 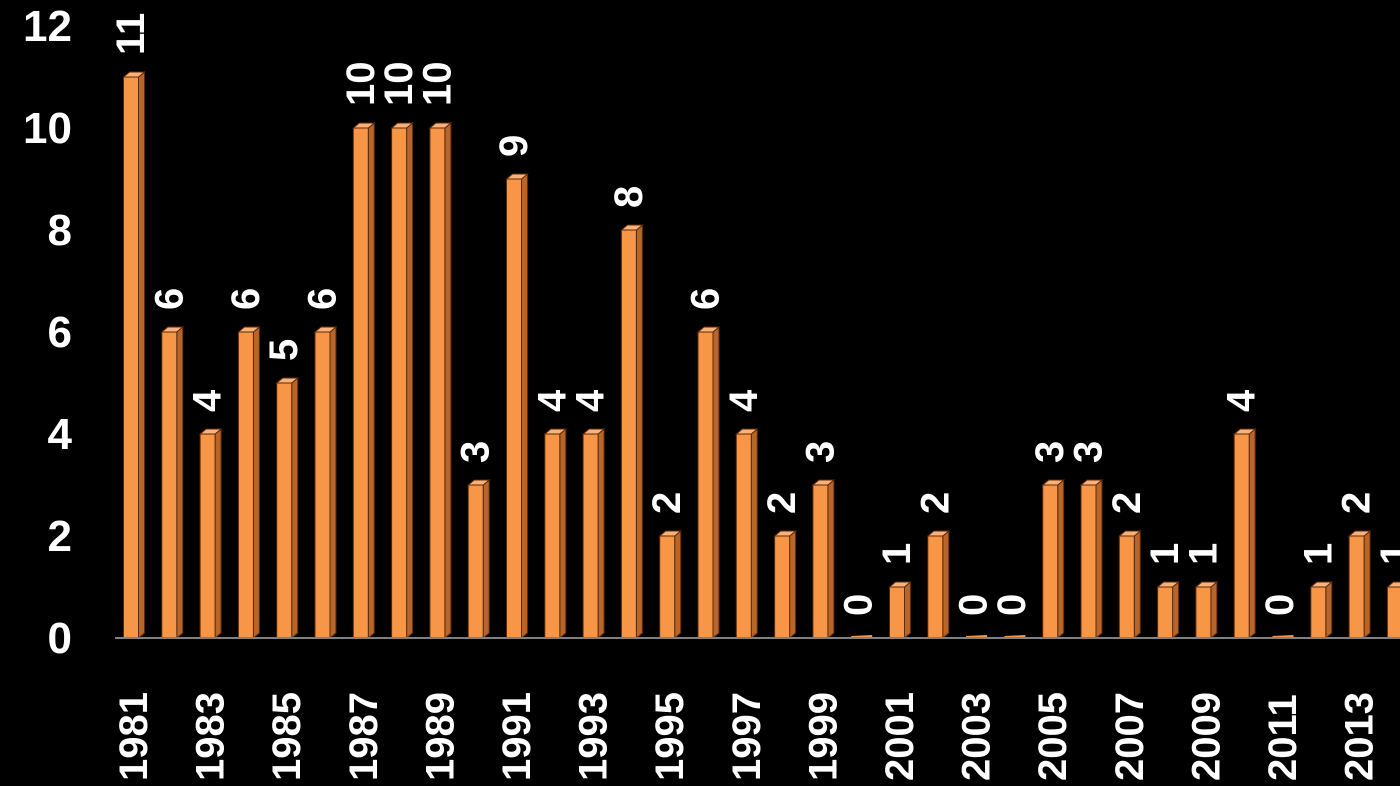 What do you see at coordinates (1283, 737) in the screenshot?
I see `x-tick-label: 2011` at bounding box center [1283, 737].